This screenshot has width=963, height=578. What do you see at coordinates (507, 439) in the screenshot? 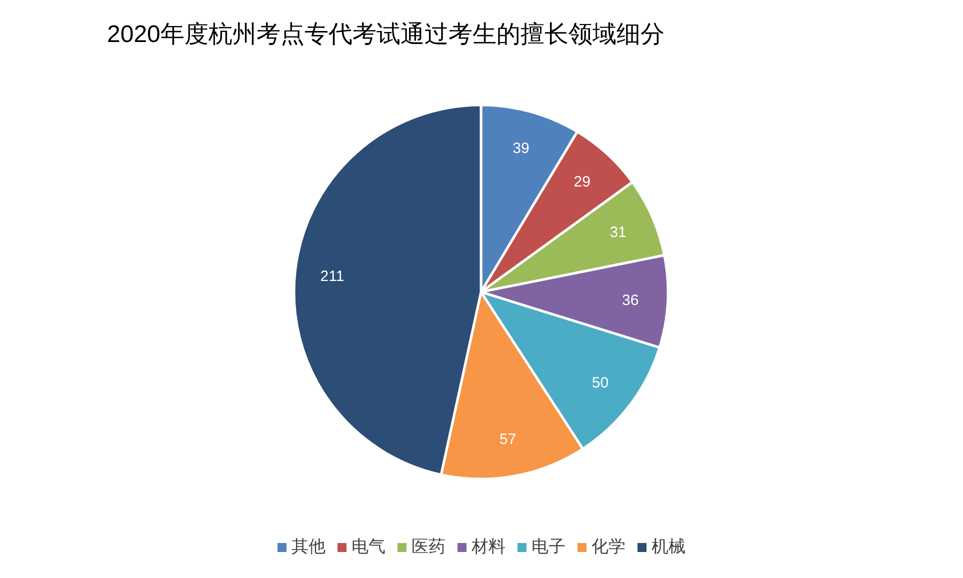
I see `data-label: 57` at bounding box center [507, 439].